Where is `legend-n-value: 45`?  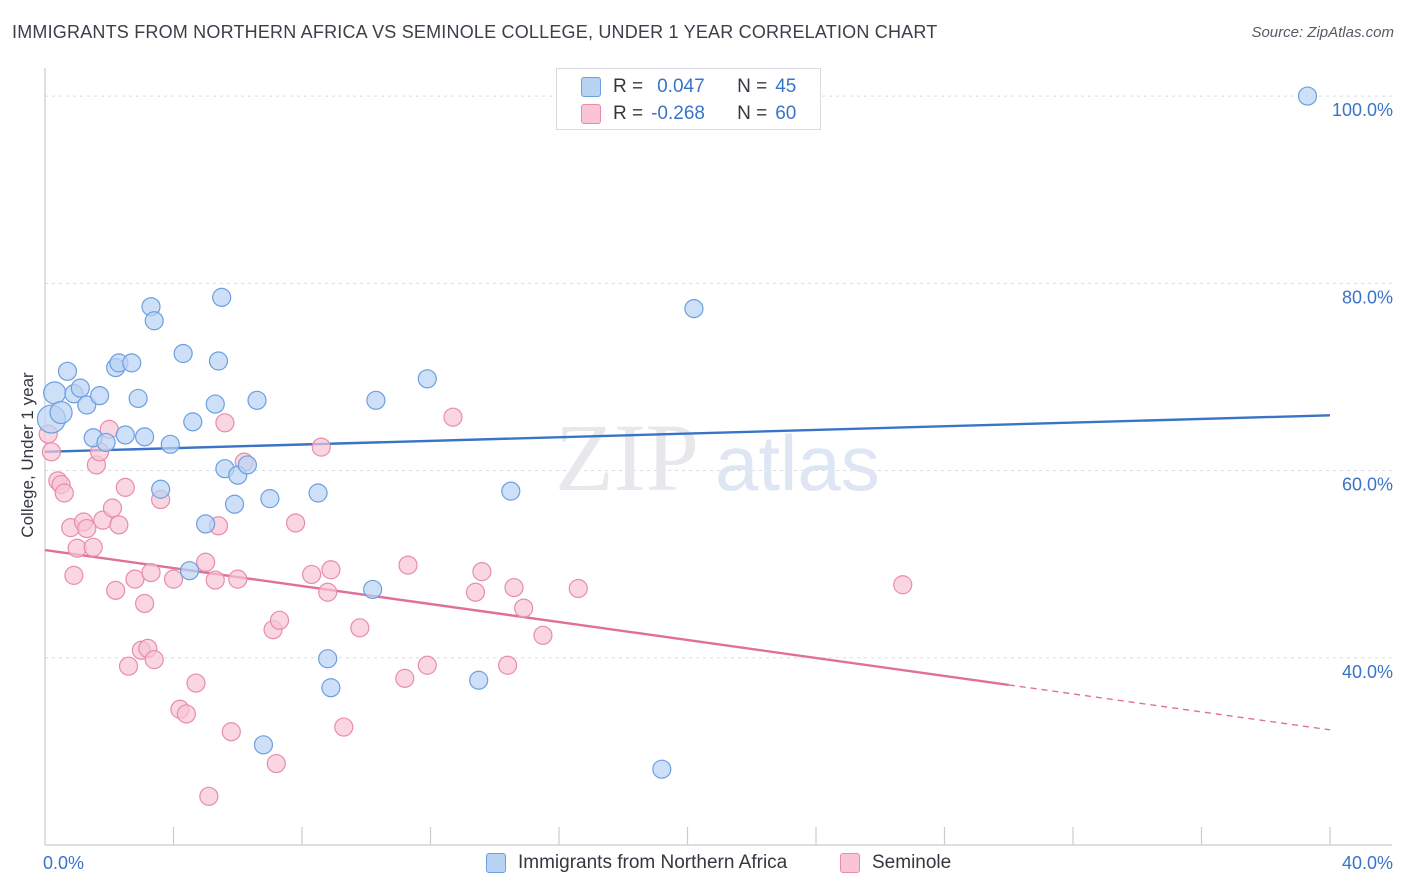 legend-n-value: 45 is located at coordinates (786, 86).